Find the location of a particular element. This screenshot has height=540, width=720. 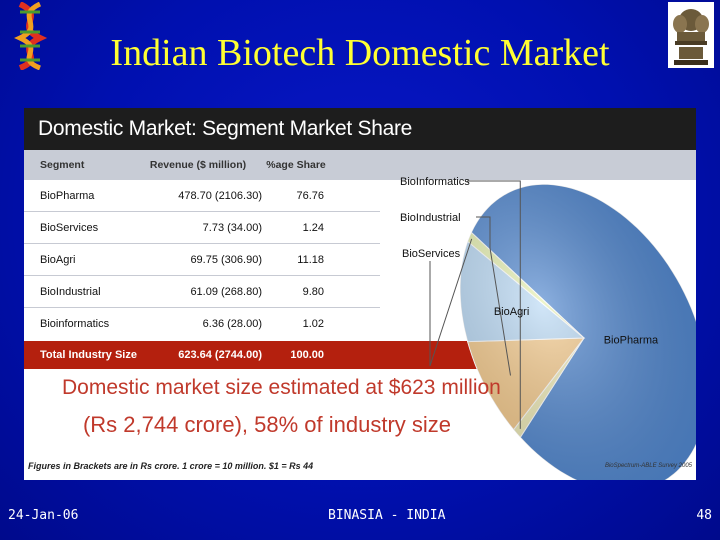

table-row: BioPharma 478.70 (2106.30) 76.76 is located at coordinates (202, 196).